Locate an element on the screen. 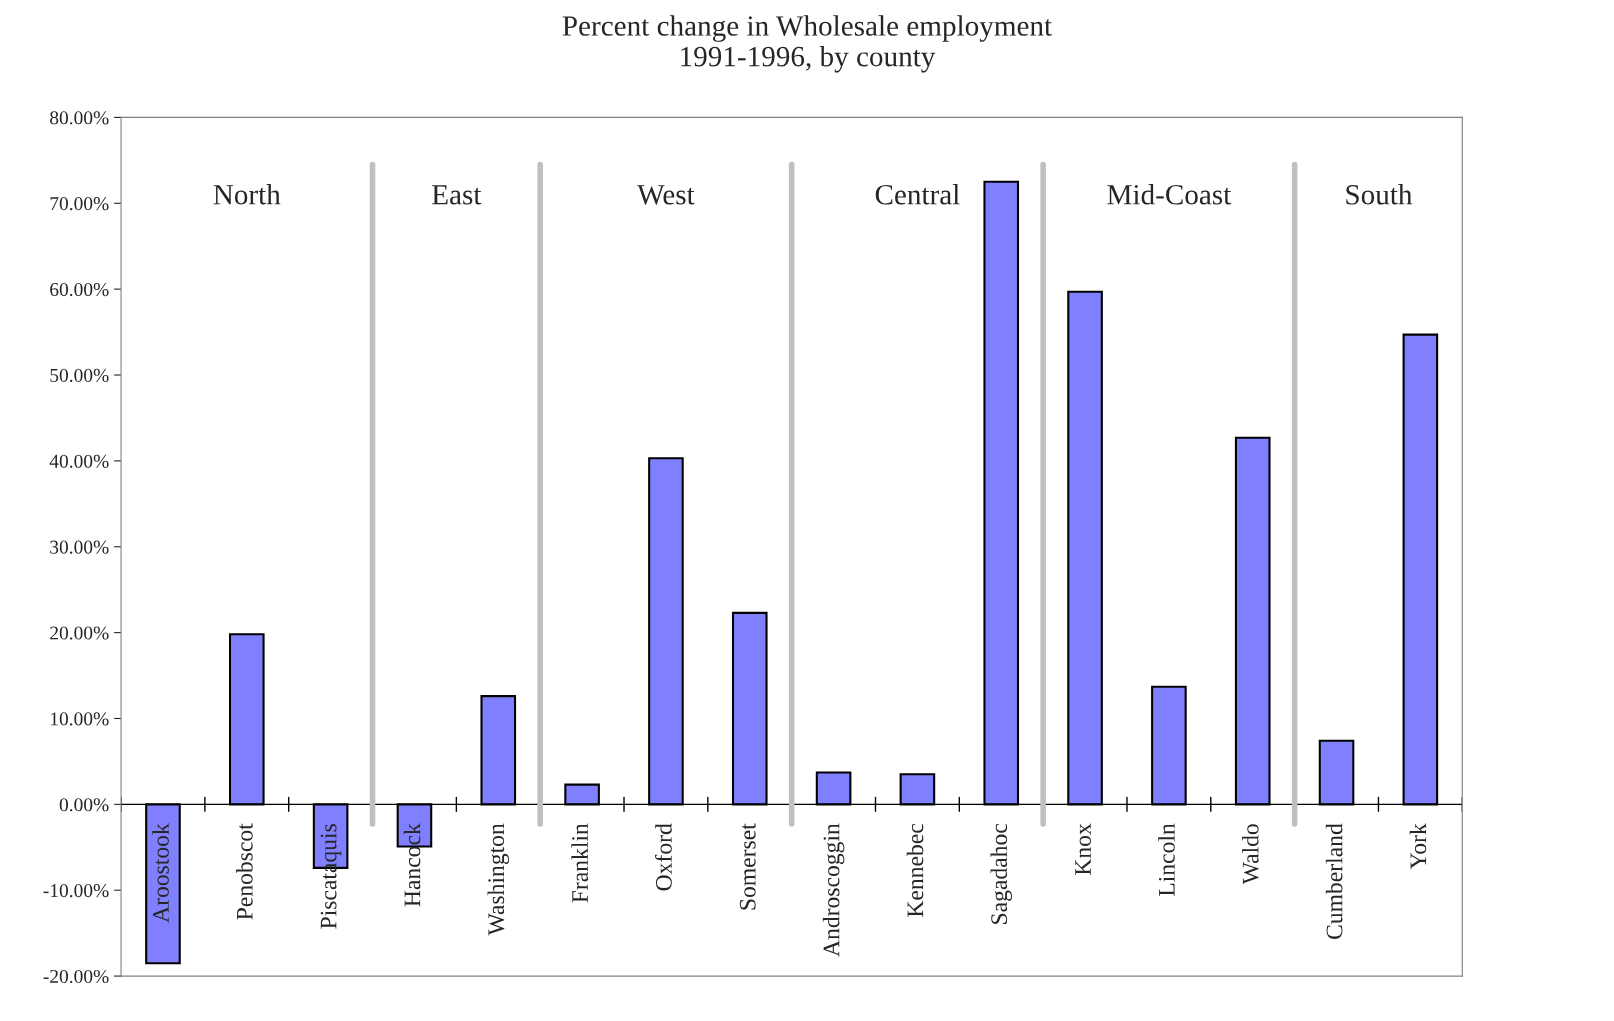 The image size is (1614, 1021). x-tick-label: Cumberland is located at coordinates (1334, 881).